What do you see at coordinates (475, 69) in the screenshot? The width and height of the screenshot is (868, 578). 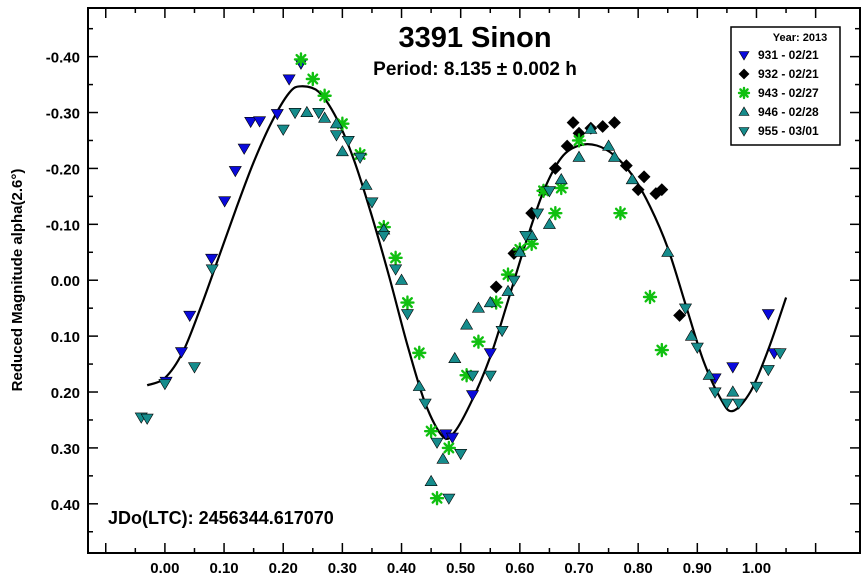 I see `chart-subtitle: Period: 8.135 ± 0.002 h` at bounding box center [475, 69].